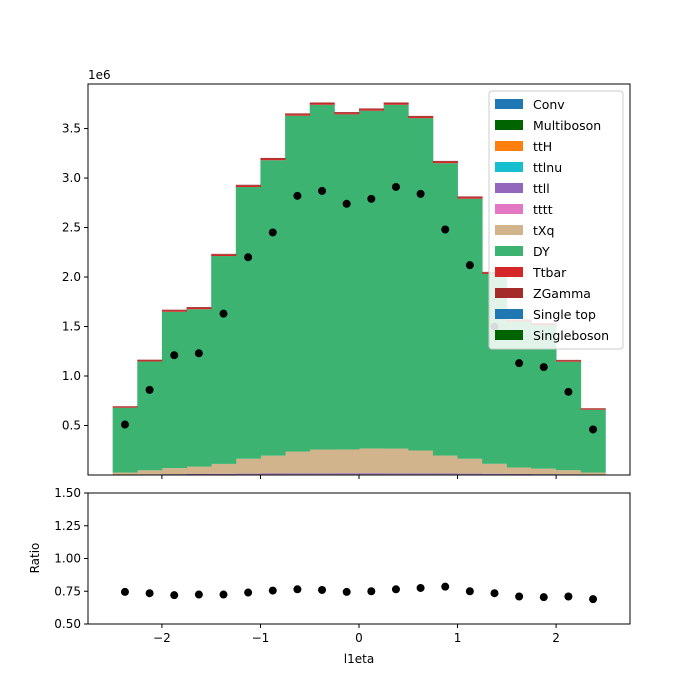 Image resolution: width=700 pixels, height=700 pixels. I want to click on x-axis-label: l1eta, so click(359, 659).